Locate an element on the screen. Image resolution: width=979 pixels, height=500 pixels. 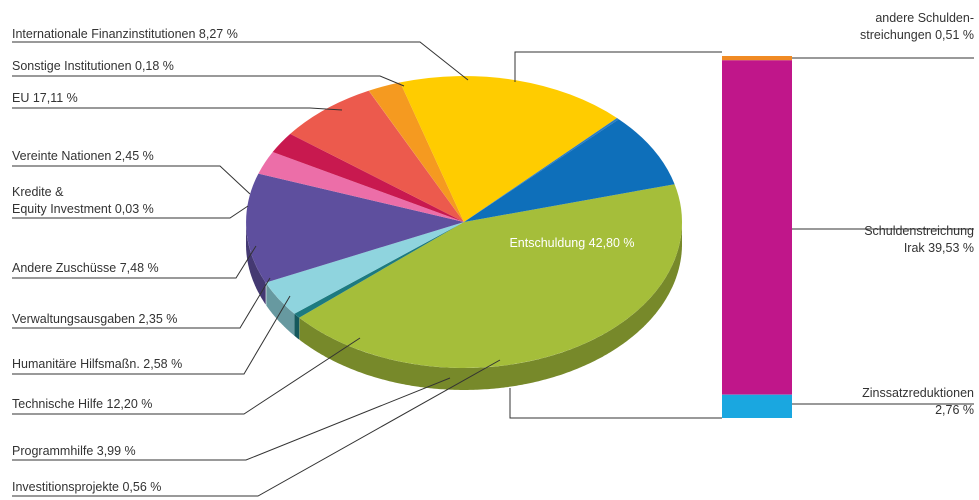
breakdown-label-andere-schulden-streichungen-0-51: andere Schulden-streichungen 0,51 % is located at coordinates (917, 26).